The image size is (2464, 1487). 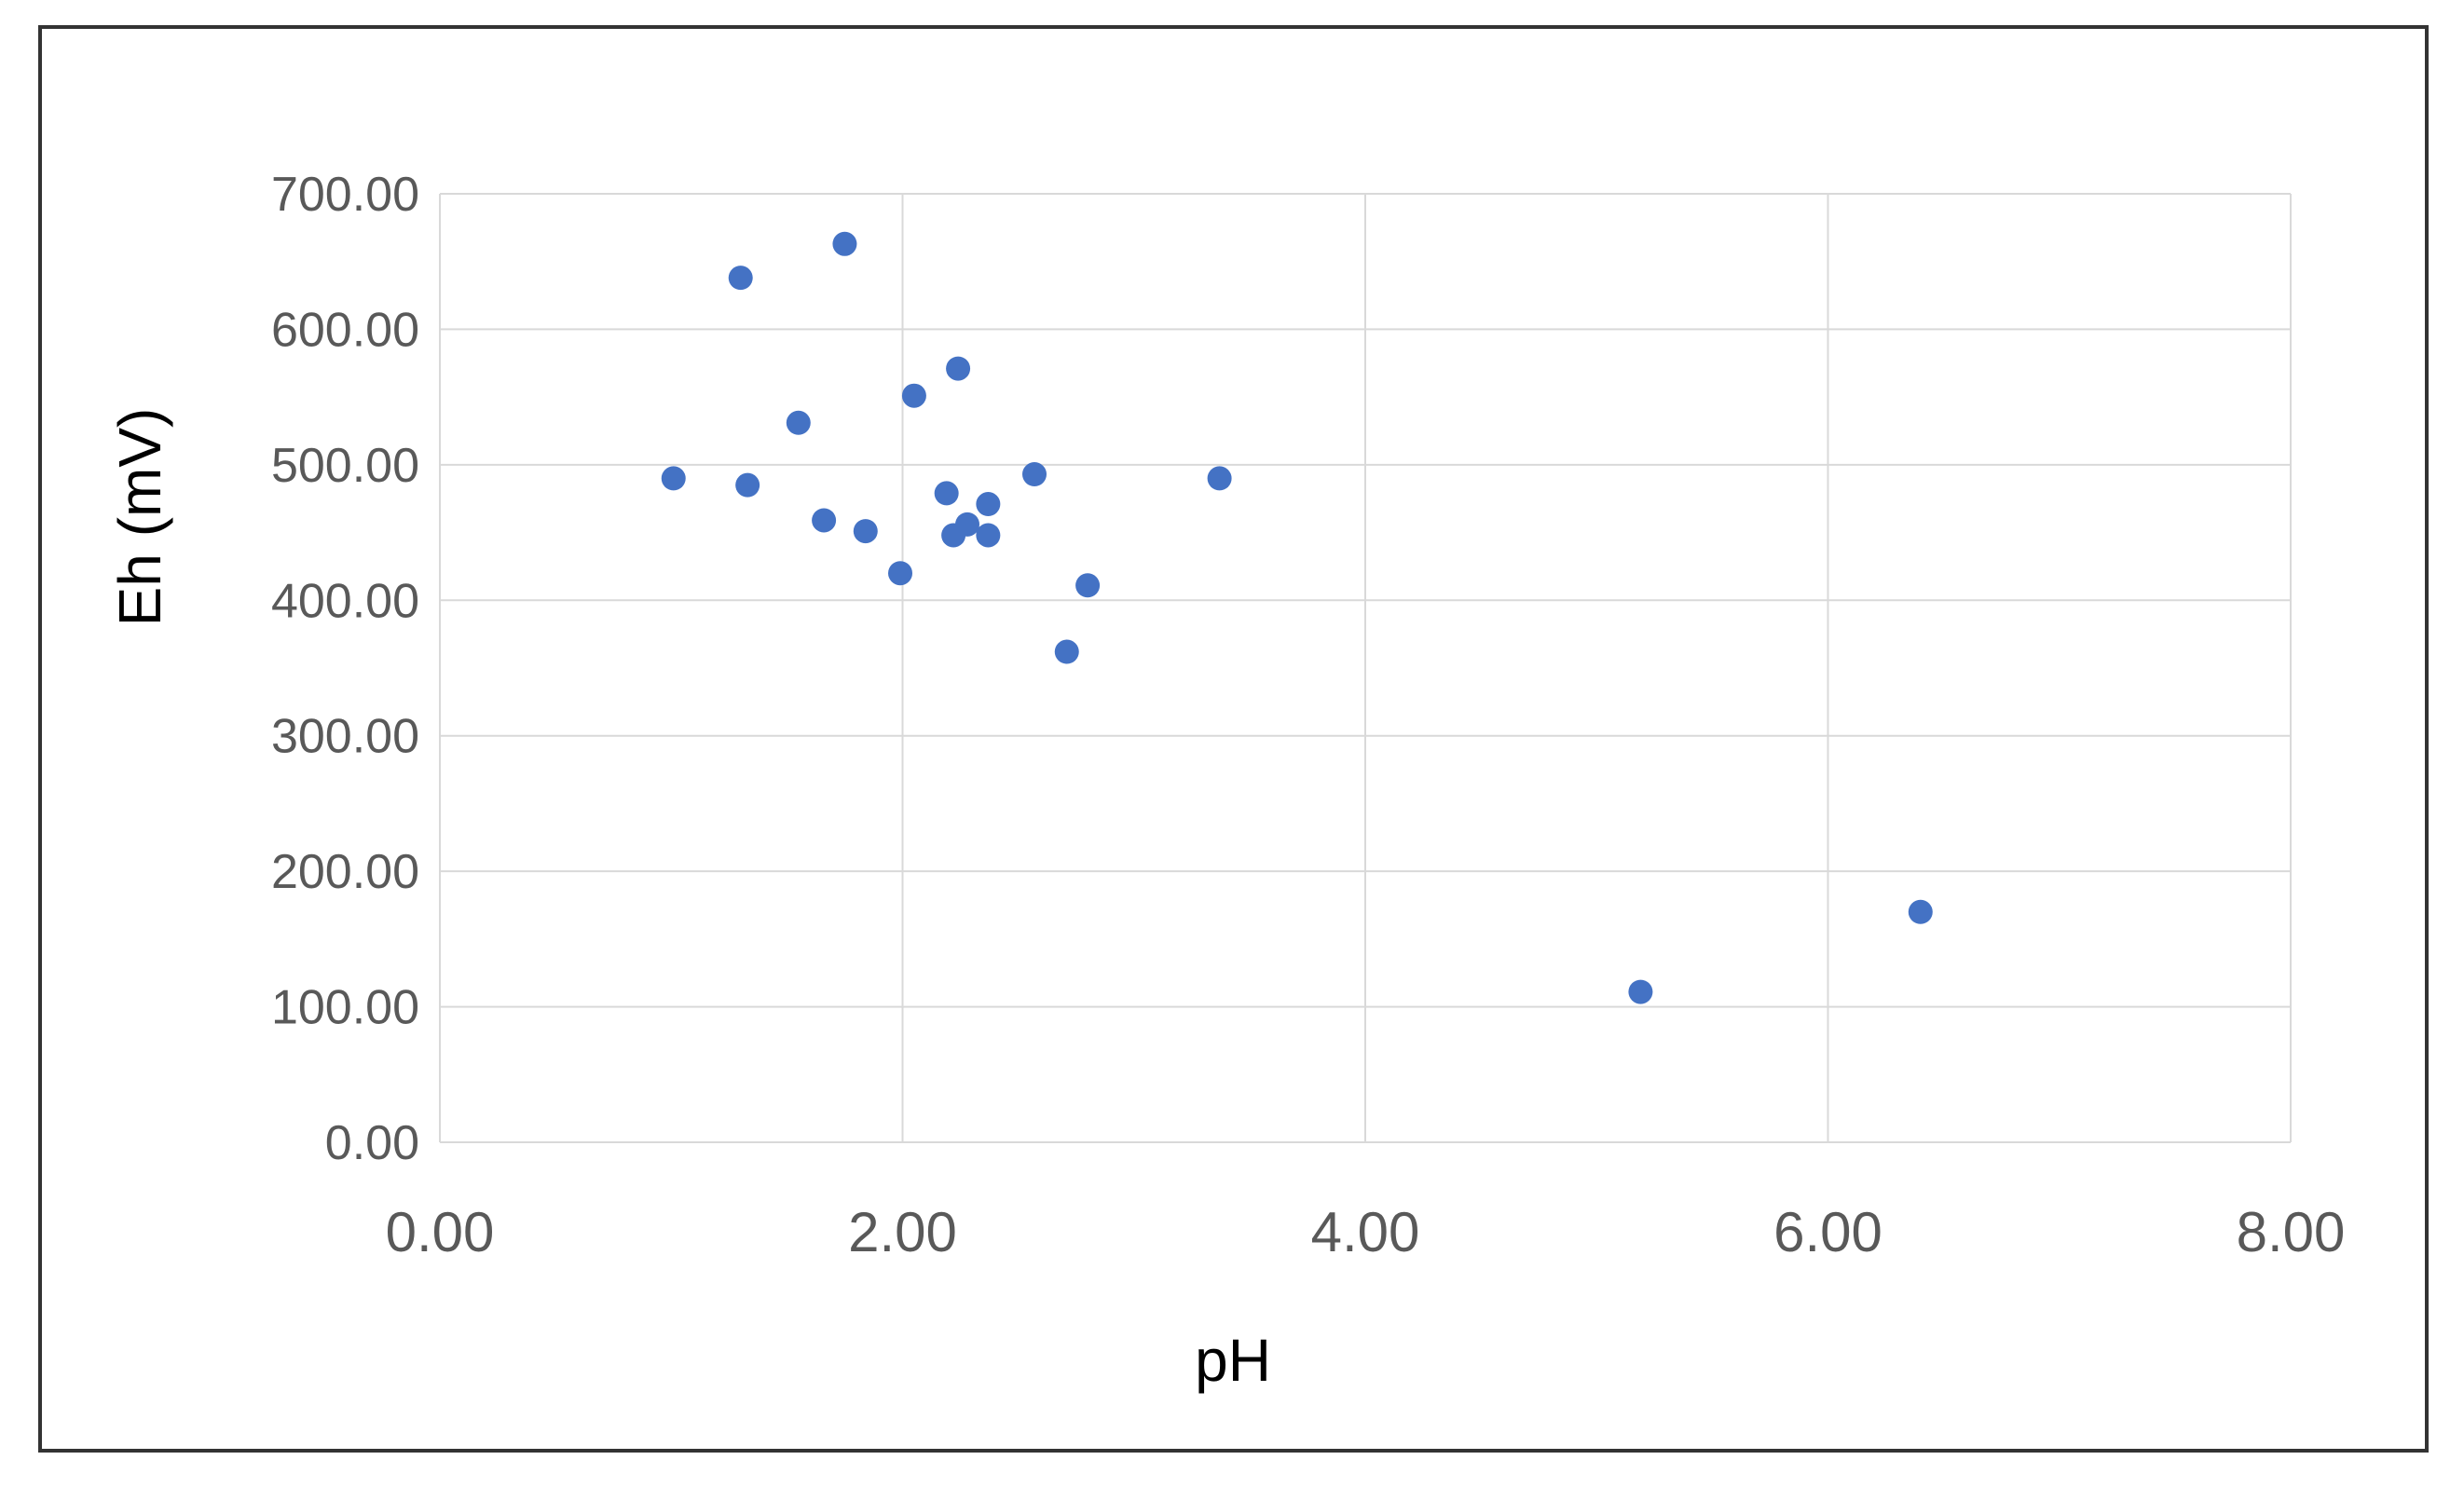 What do you see at coordinates (345, 1008) in the screenshot?
I see `y-tick-label: 100.00` at bounding box center [345, 1008].